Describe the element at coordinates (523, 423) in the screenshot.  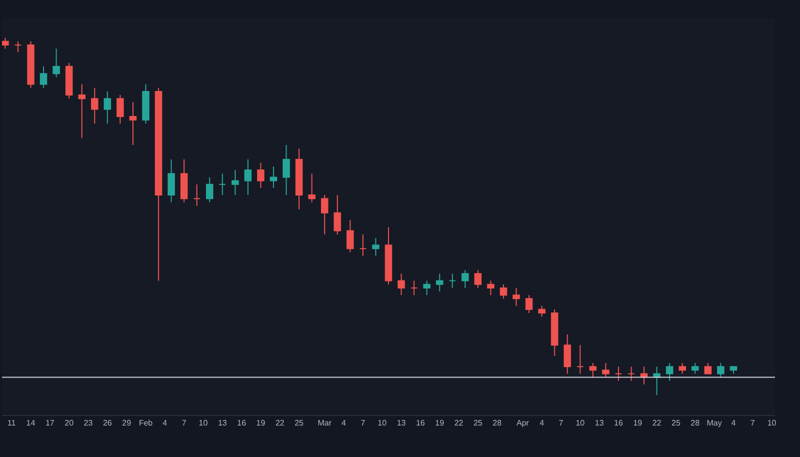
I see `x-tick-label: Apr` at that location.